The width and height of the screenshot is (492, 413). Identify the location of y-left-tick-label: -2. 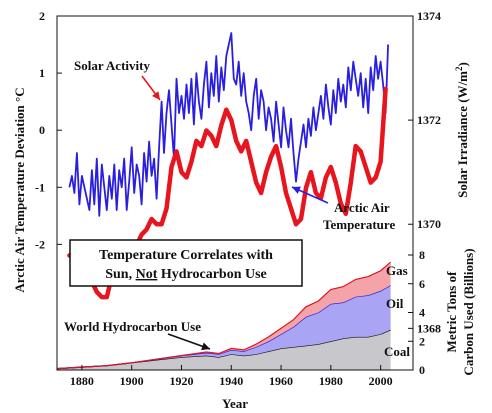
(40, 244).